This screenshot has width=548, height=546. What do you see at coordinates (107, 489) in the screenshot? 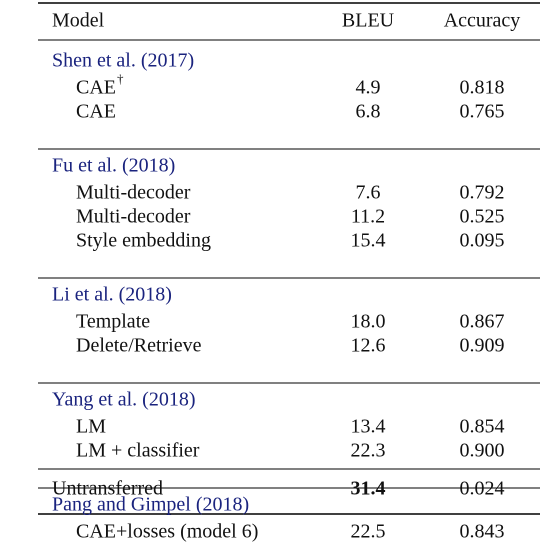
I see `model-name: Untransferred` at bounding box center [107, 489].